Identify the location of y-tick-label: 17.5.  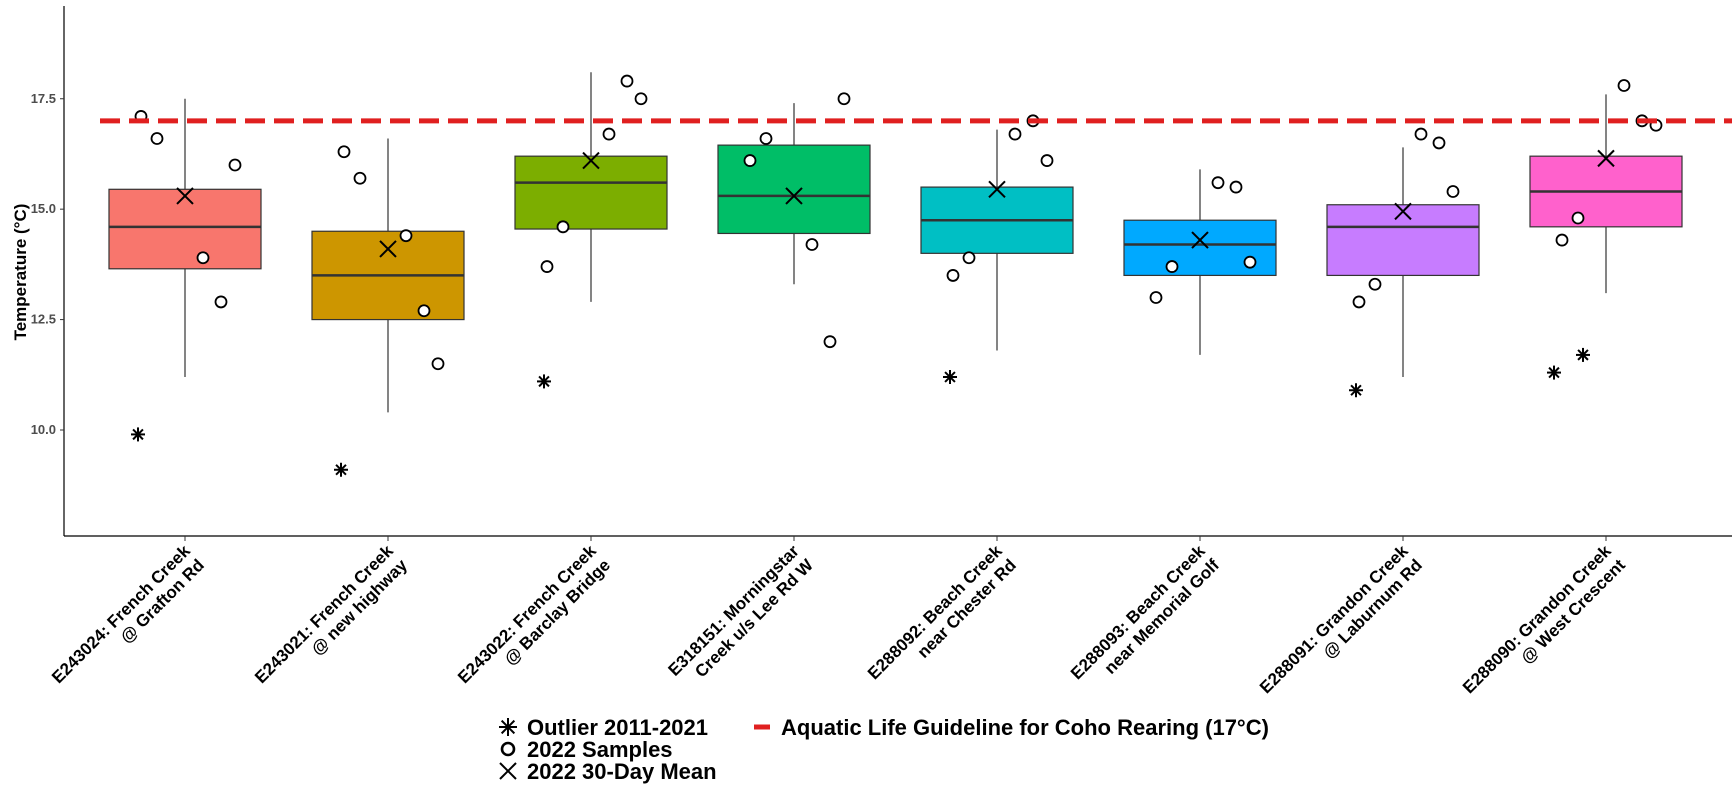
(43, 98).